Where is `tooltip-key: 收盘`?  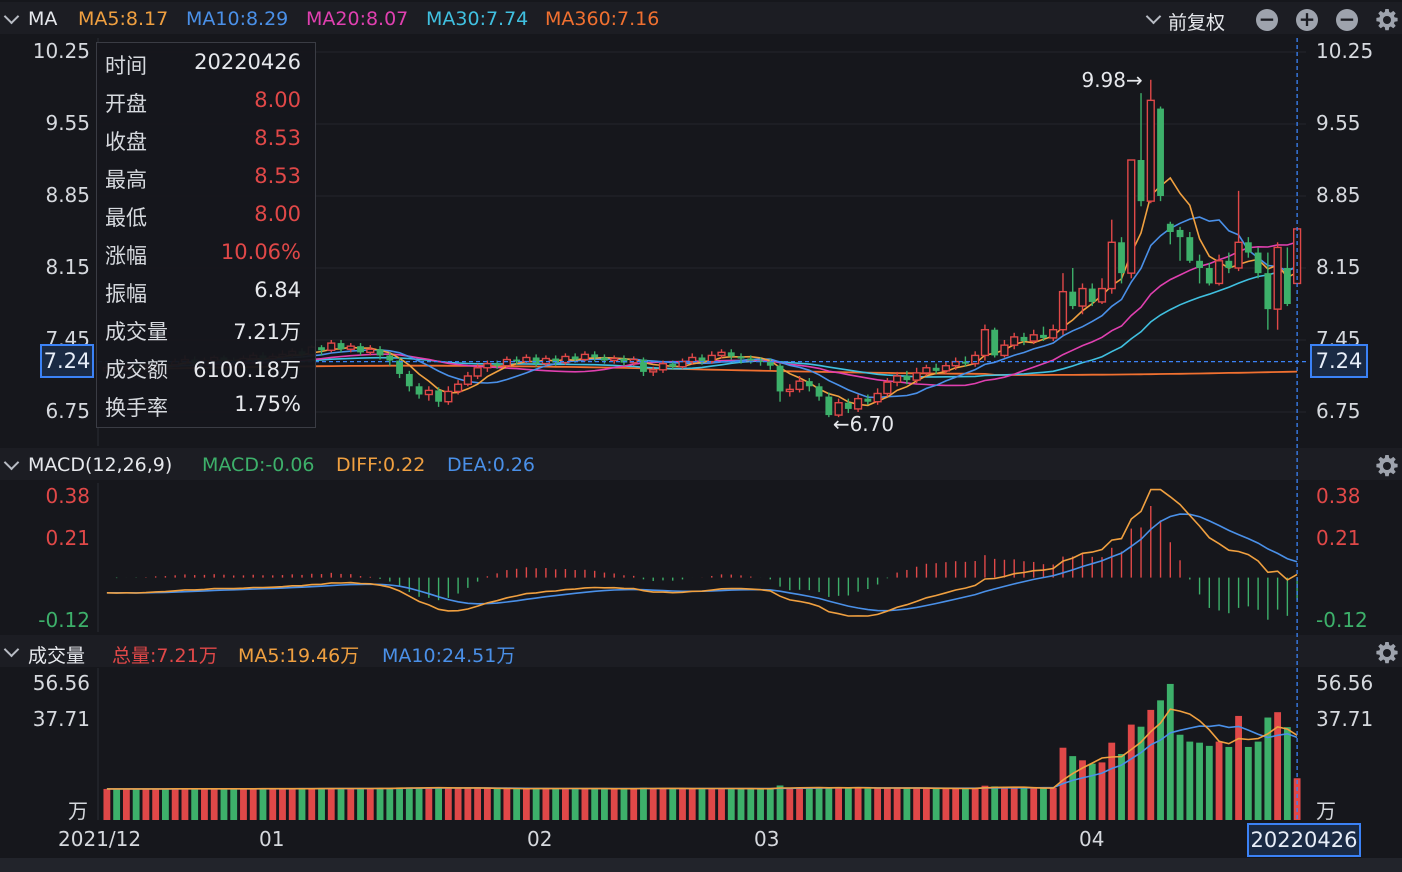
tooltip-key: 收盘 is located at coordinates (126, 142).